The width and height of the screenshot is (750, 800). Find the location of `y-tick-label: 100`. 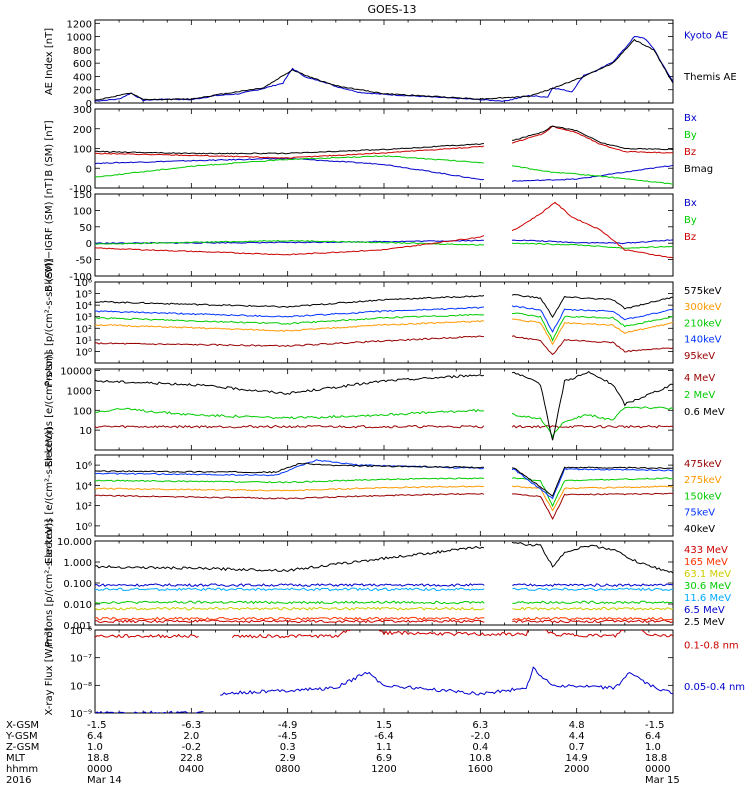

y-tick-label: 100 is located at coordinates (82, 150).